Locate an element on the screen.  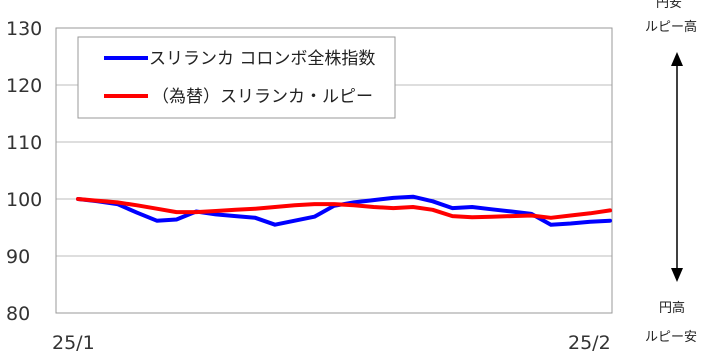
legend: スリランカ コロンボ全株指数 （為替）スリランカ・ルピー is located at coordinates (236, 77).